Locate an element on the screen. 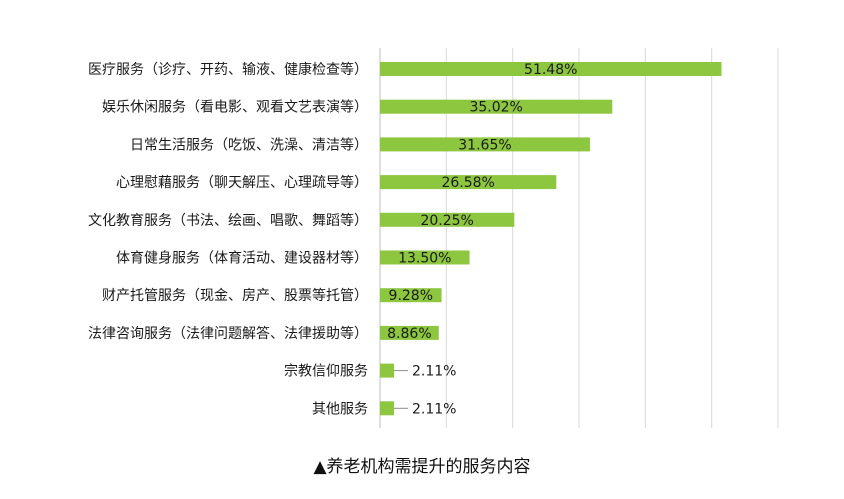  category-label: 法律咨询服务（法律问题解答、法律援助等） is located at coordinates (228, 333).